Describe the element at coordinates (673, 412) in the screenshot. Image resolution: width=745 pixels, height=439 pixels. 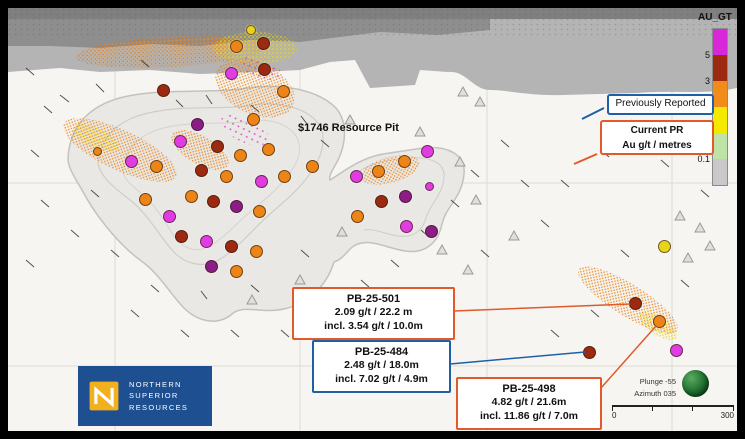
I see `scale-bar: 0 300` at that location.